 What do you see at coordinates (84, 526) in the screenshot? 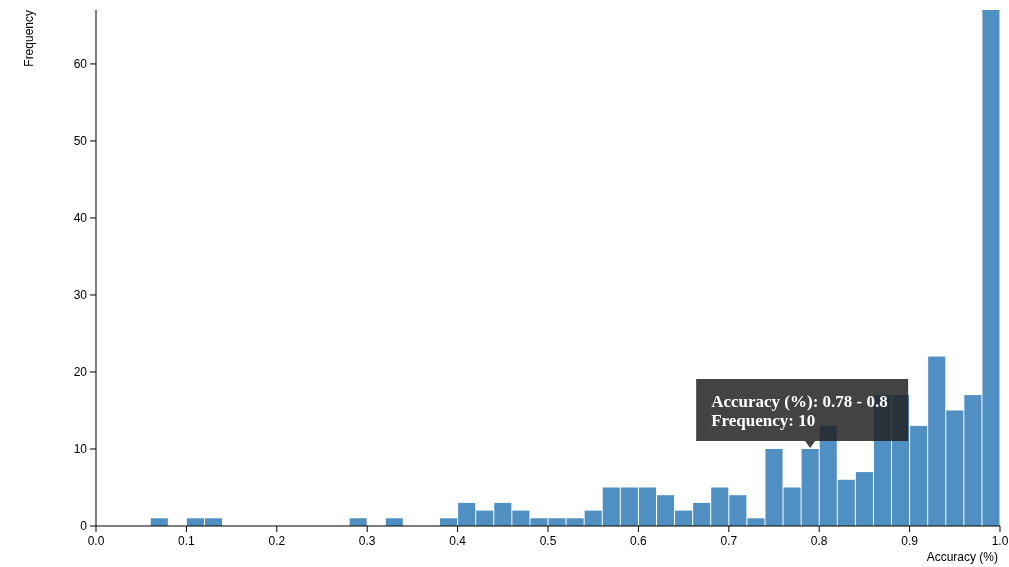
I see `y-tick-label: 0` at bounding box center [84, 526].